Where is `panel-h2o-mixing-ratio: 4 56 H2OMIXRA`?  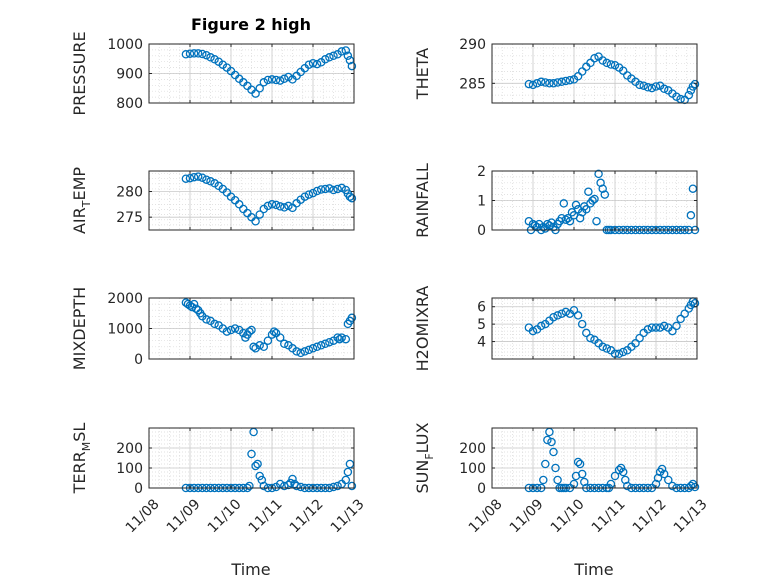 panel-h2o-mixing-ratio: 4 56 H2OMIXRA is located at coordinates (556, 329).